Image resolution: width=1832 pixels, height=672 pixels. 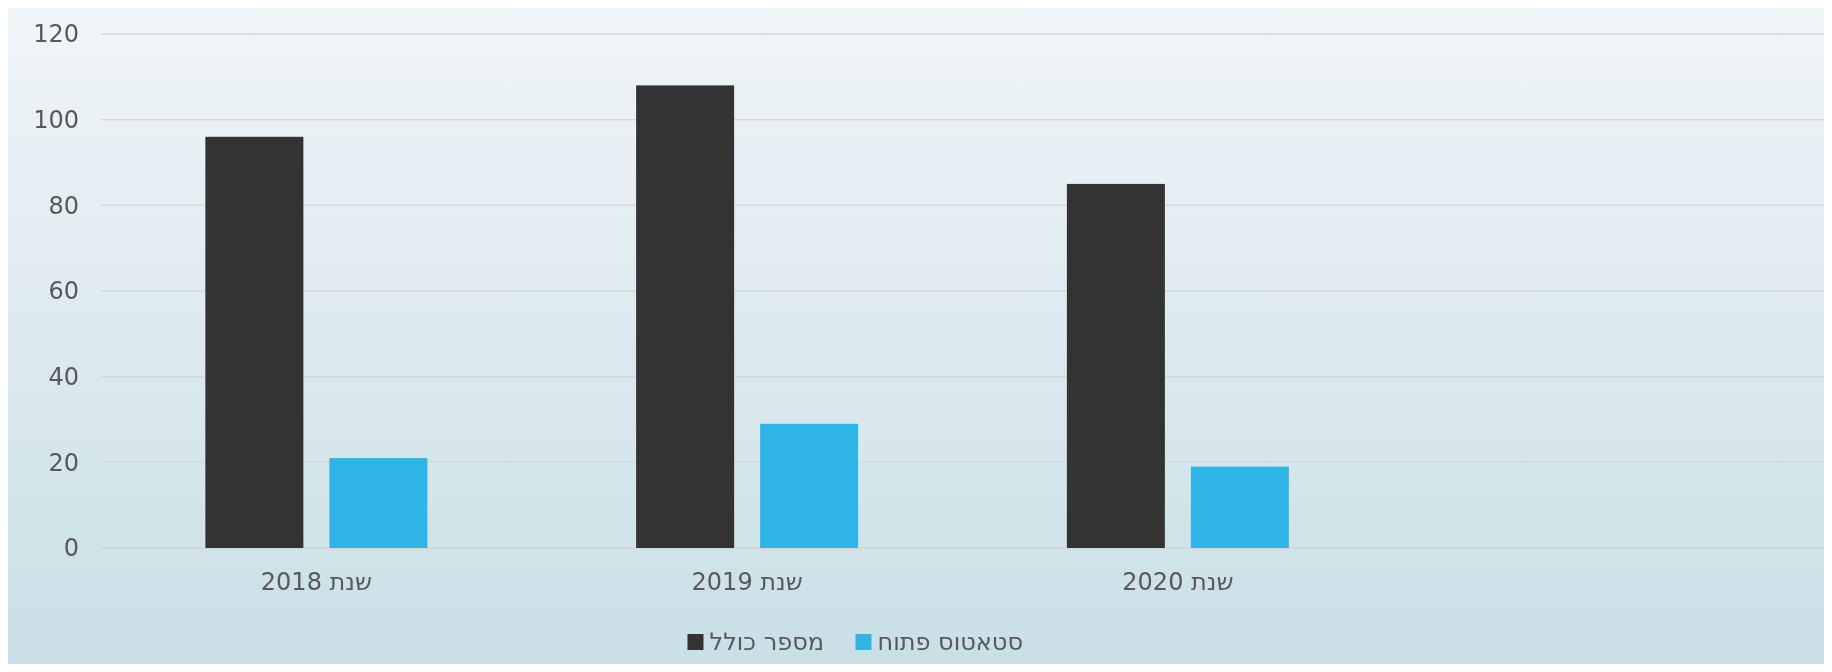 I want to click on y-tick-label: 120, so click(x=56, y=34).